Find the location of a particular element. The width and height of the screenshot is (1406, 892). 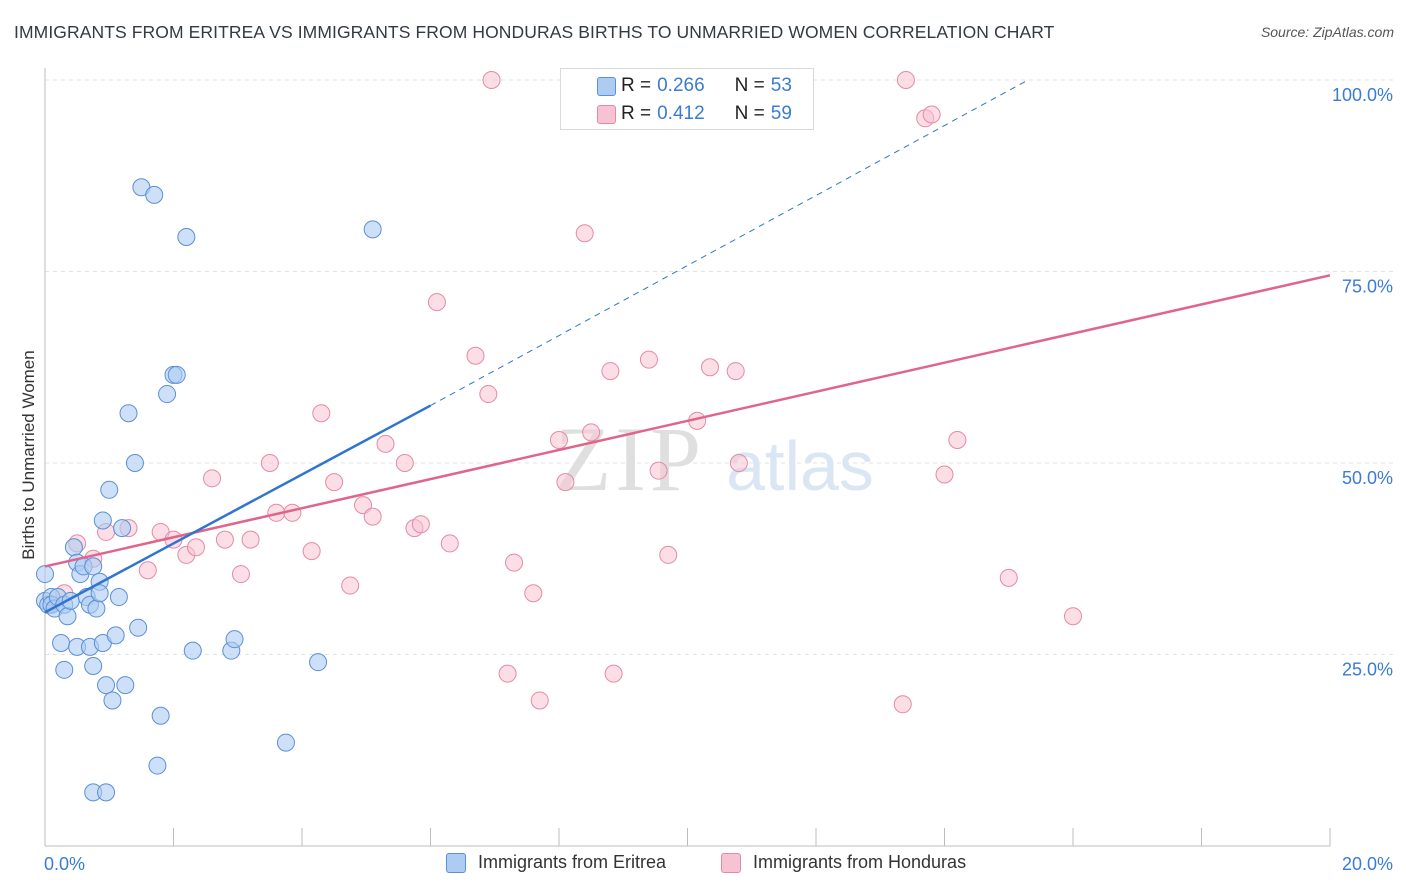

stats-row-honduras: R = 0.412 N = 59 is located at coordinates (694, 114).